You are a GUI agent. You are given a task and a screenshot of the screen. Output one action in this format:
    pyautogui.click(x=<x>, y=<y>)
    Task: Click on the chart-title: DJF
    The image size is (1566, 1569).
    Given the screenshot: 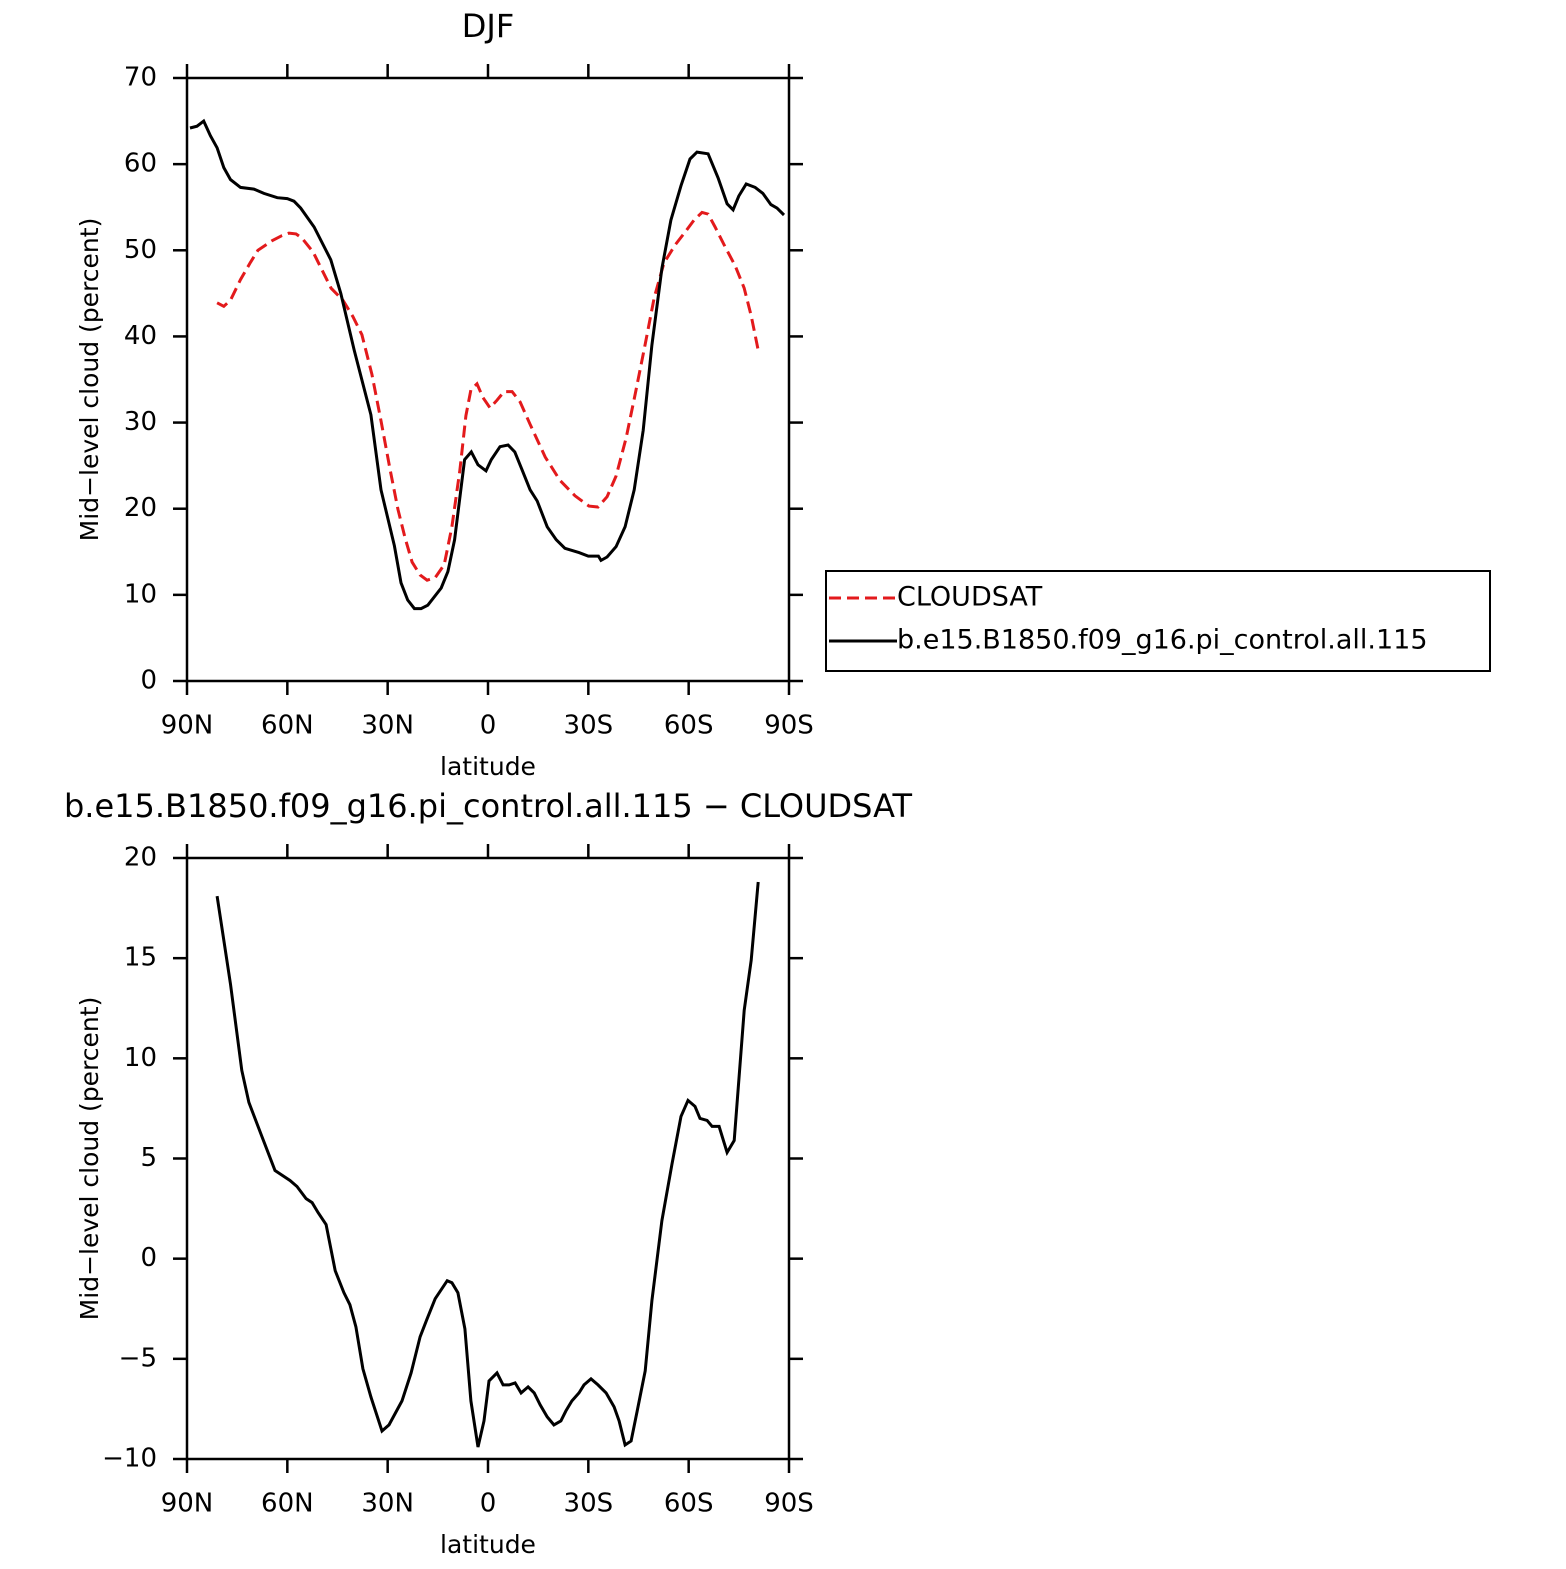 What is the action you would take?
    pyautogui.click(x=488, y=26)
    